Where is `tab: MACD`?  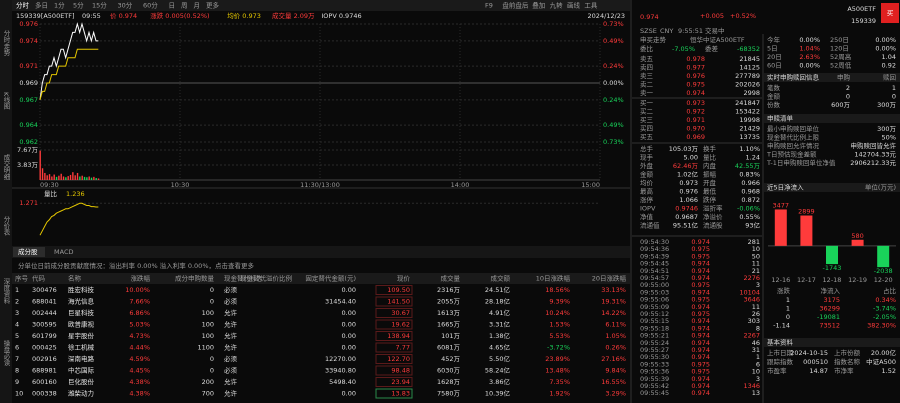
tab: MACD is located at coordinates (63, 252).